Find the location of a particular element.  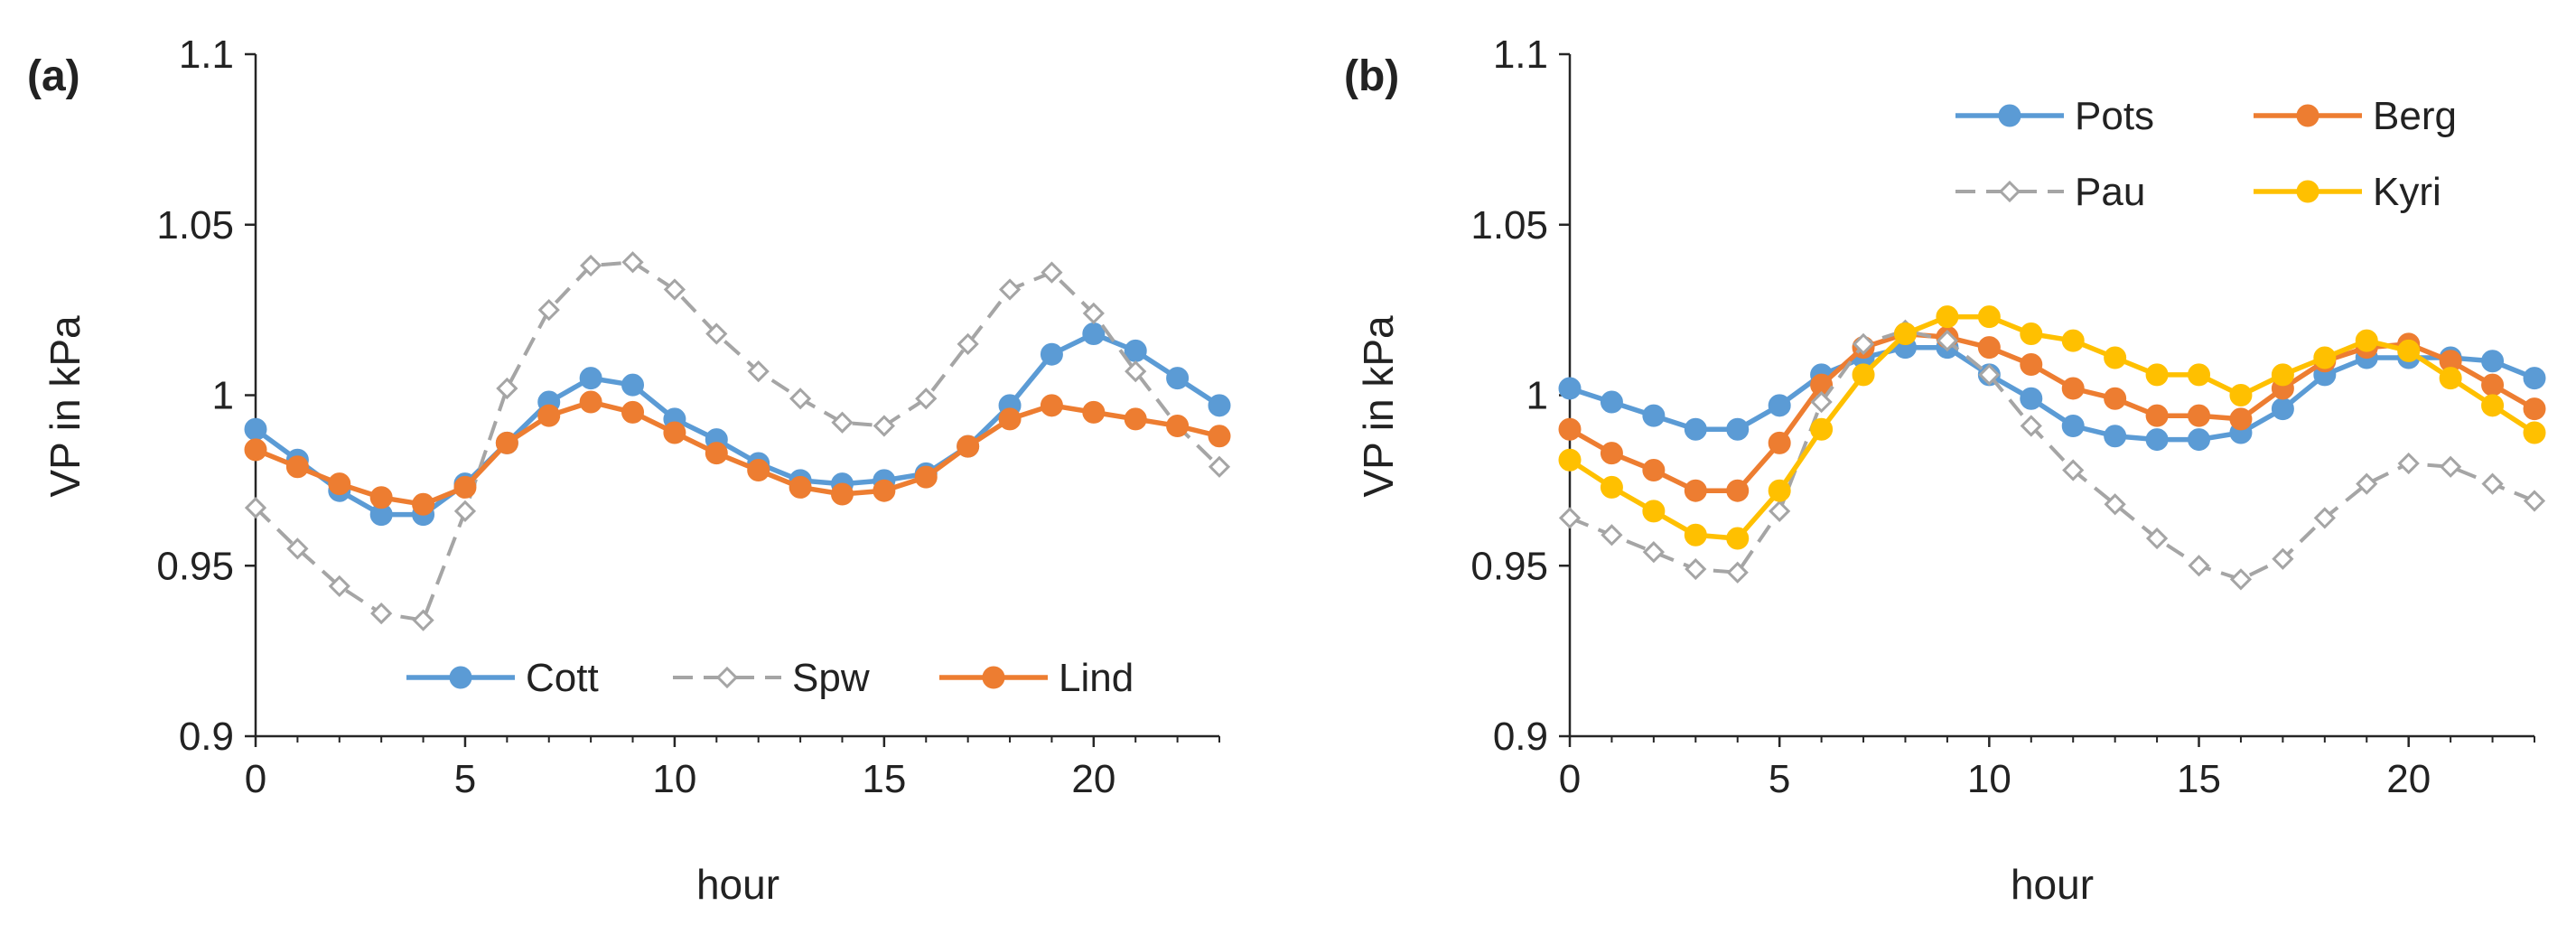

legend-marker-kyri is located at coordinates (2307, 191).